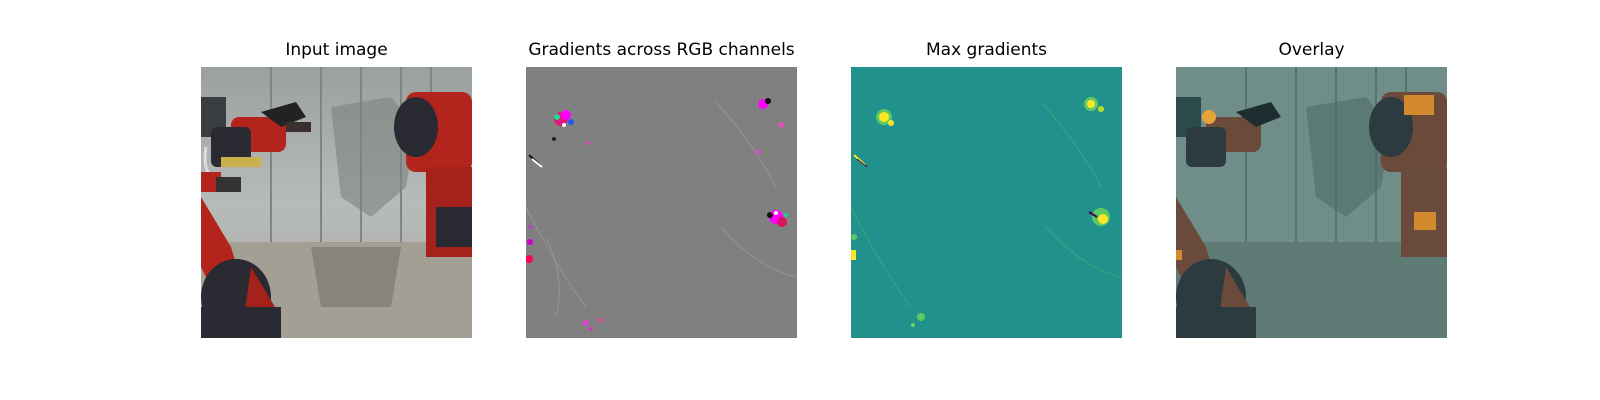  I want to click on panel-title: Gradients across RGB channels, so click(661, 50).